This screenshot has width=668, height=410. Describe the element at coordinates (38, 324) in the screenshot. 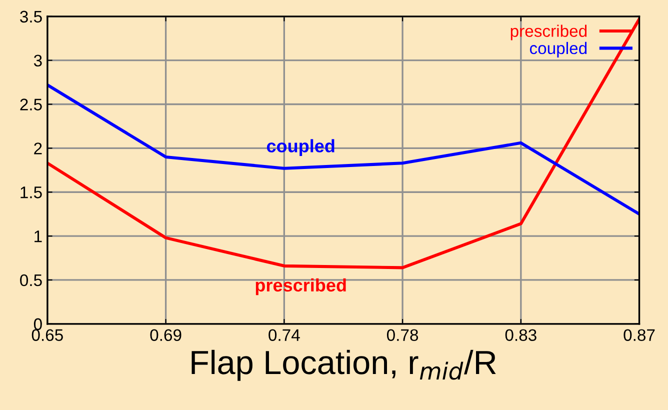

I see `y-tick-label: 0` at that location.